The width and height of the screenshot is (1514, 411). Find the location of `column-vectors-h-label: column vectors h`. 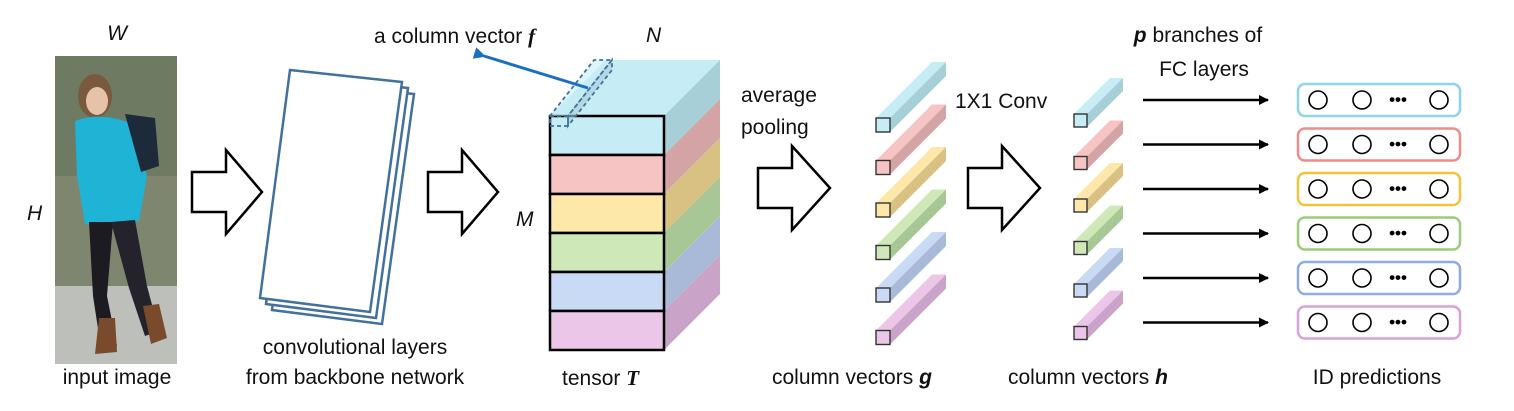

column-vectors-h-label: column vectors h is located at coordinates (1088, 377).